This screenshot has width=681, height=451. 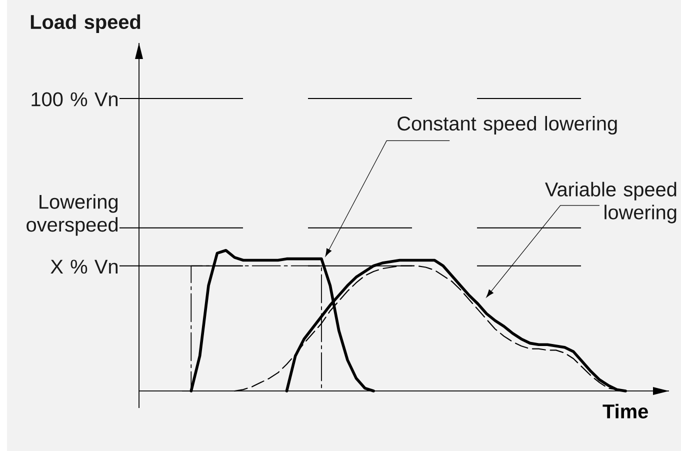 I want to click on ref-line-label: X % Vn, so click(x=84, y=267).